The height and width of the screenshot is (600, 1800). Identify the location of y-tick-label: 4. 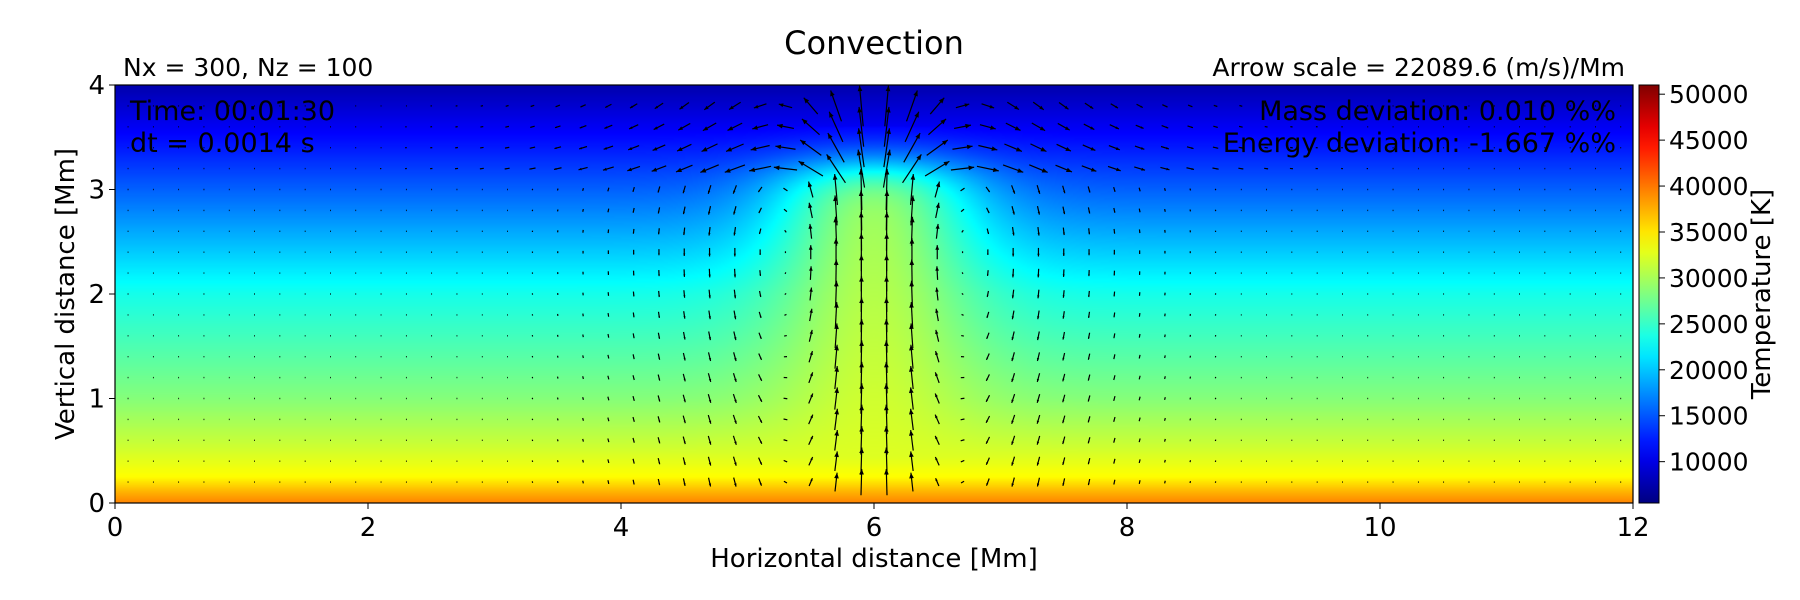
(96, 86).